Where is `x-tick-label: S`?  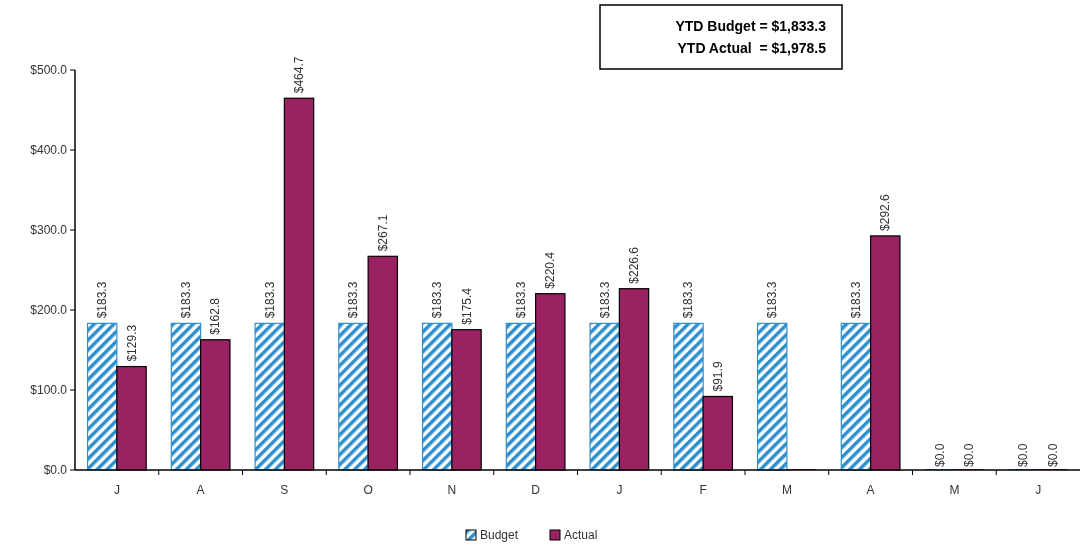
x-tick-label: S is located at coordinates (284, 490).